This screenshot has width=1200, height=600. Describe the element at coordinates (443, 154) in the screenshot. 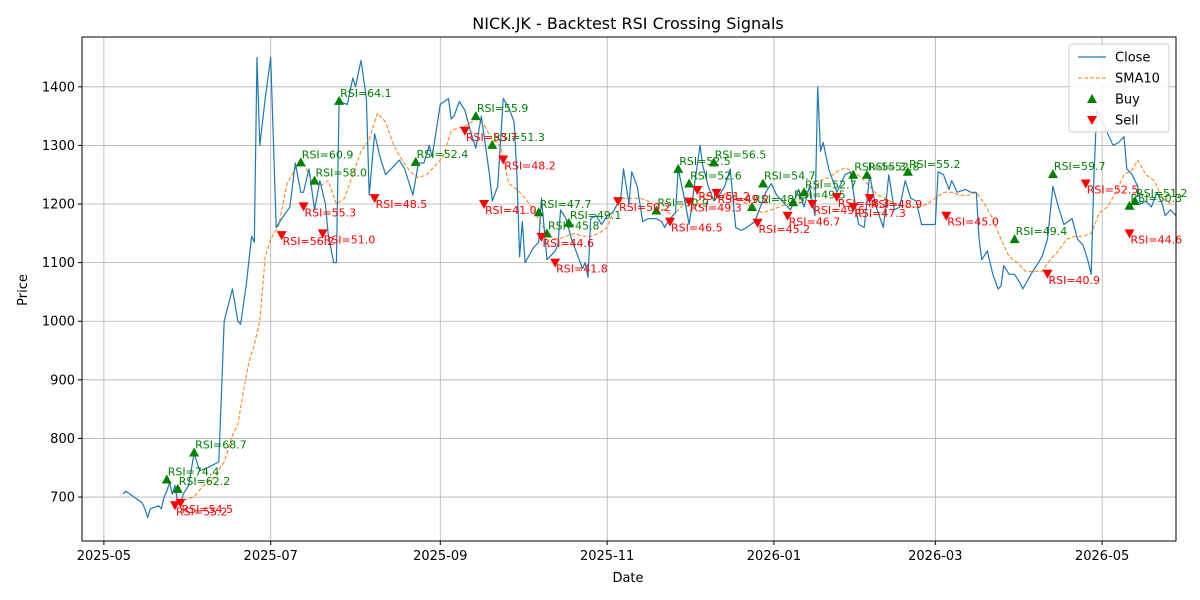

I see `buy-rsi-label: RSI=52.4` at that location.